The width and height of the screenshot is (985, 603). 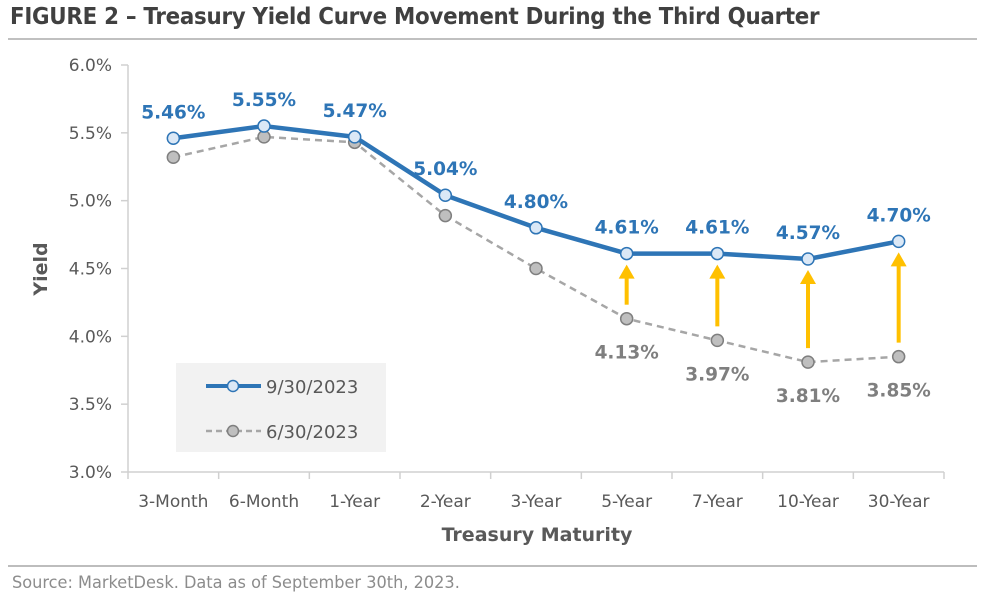 I want to click on x-tick-label: 3-Month, so click(x=173, y=502).